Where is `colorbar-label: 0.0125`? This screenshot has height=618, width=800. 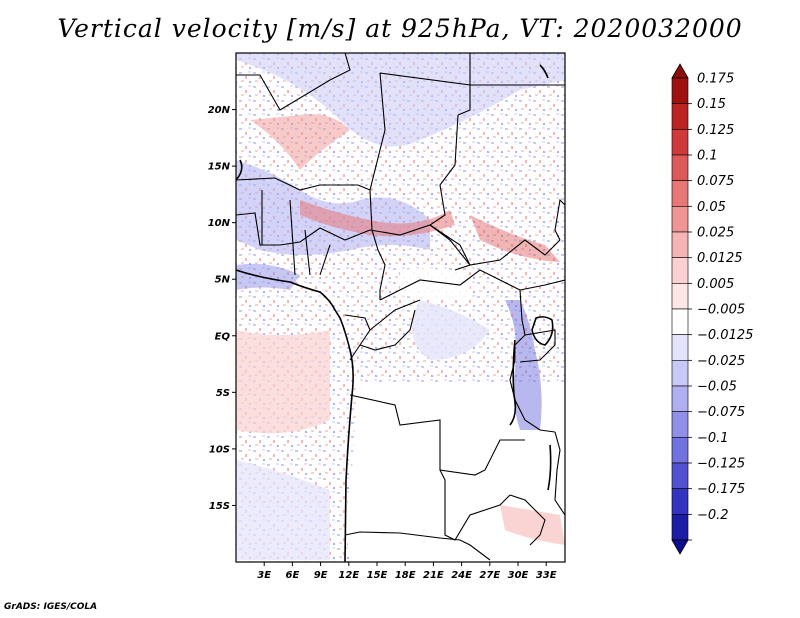
colorbar-label: 0.0125 is located at coordinates (720, 258).